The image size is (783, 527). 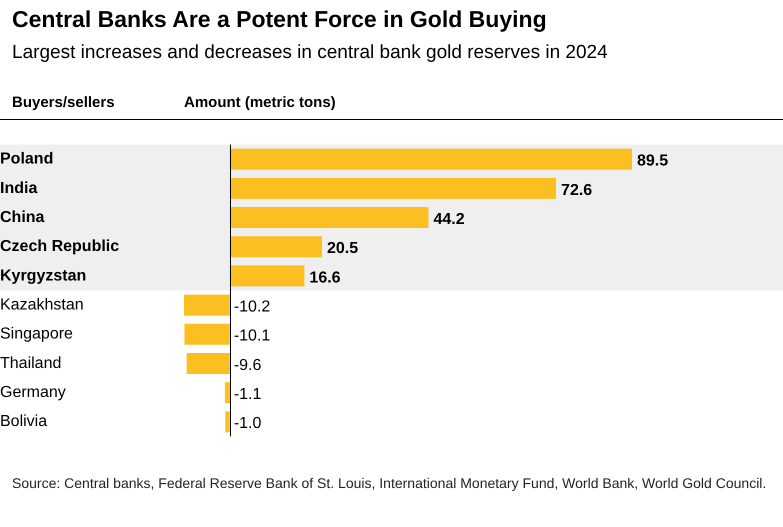 I want to click on data-label: 89.5, so click(x=652, y=161).